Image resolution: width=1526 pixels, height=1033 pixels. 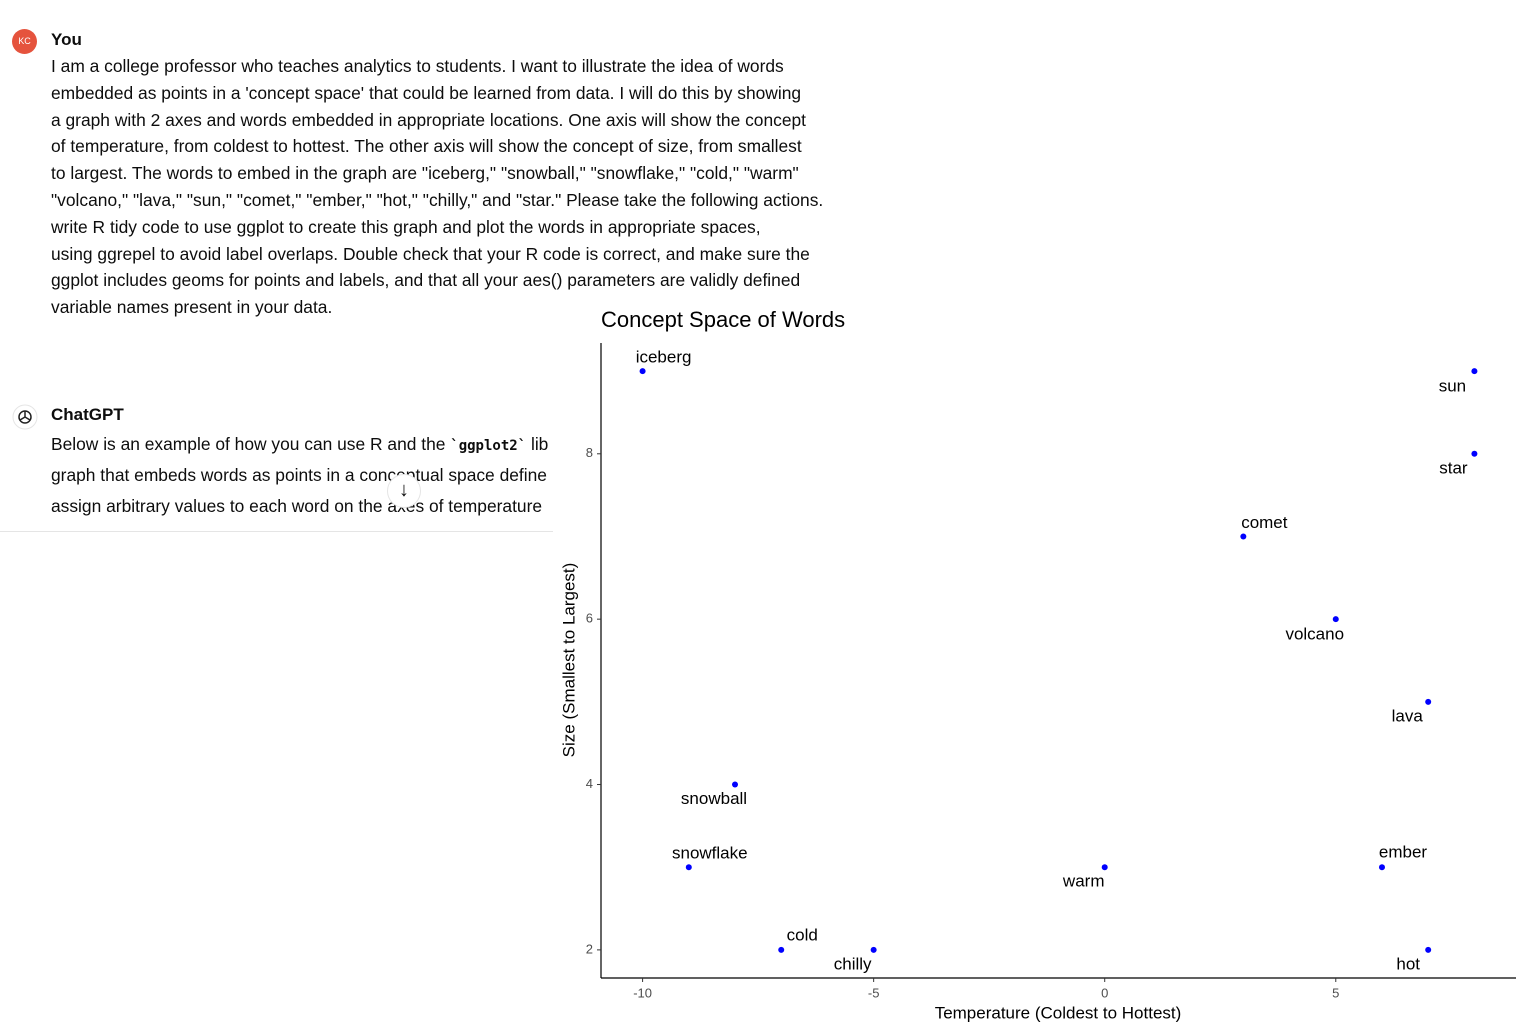 I want to click on point-label: iceberg, so click(x=664, y=357).